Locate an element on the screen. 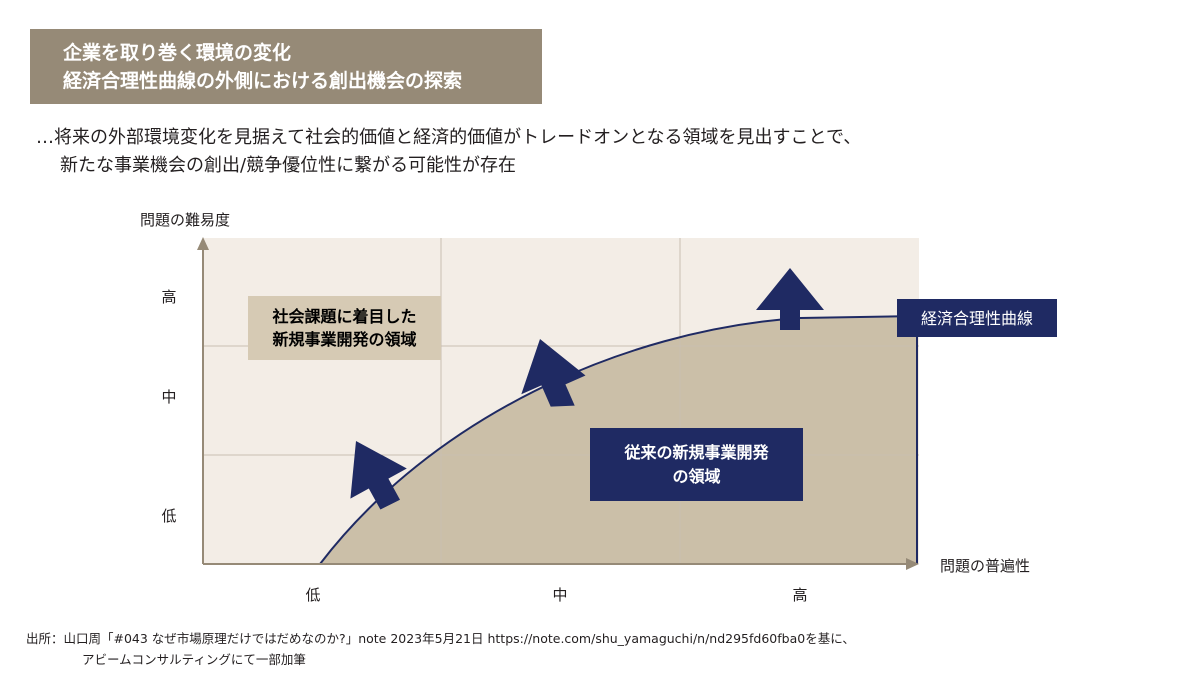 The image size is (1200, 700). outer-region-label-line-2: 新規事業開発の領域 is located at coordinates (344, 339).